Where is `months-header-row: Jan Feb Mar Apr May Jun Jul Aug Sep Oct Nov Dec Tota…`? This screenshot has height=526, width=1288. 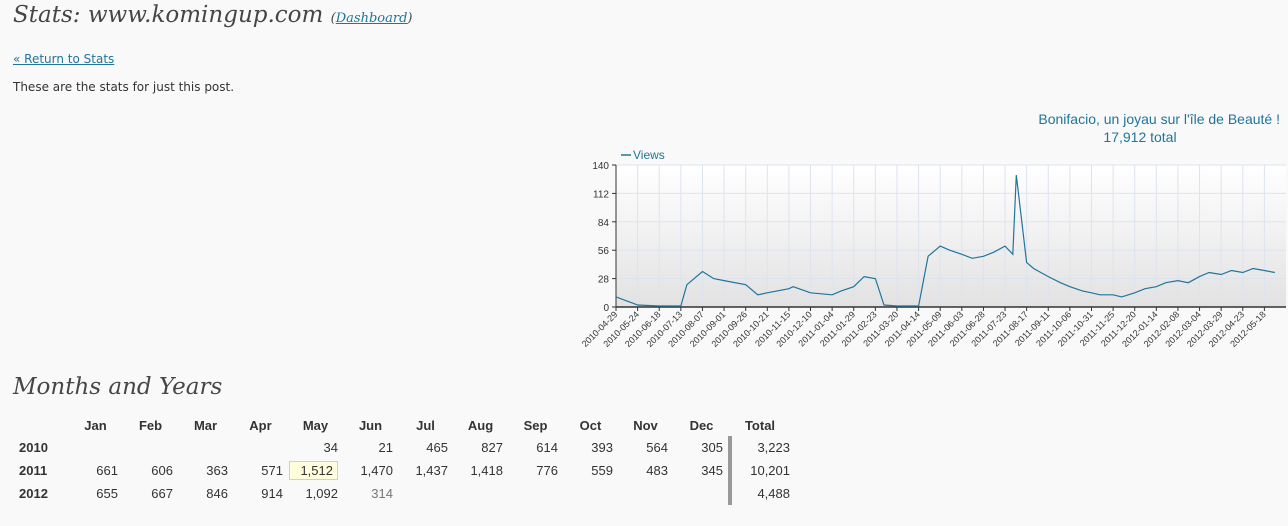
months-header-row: Jan Feb Mar Apr May Jun Jul Aug Sep Oct Nov Dec Tota… is located at coordinates (401, 425).